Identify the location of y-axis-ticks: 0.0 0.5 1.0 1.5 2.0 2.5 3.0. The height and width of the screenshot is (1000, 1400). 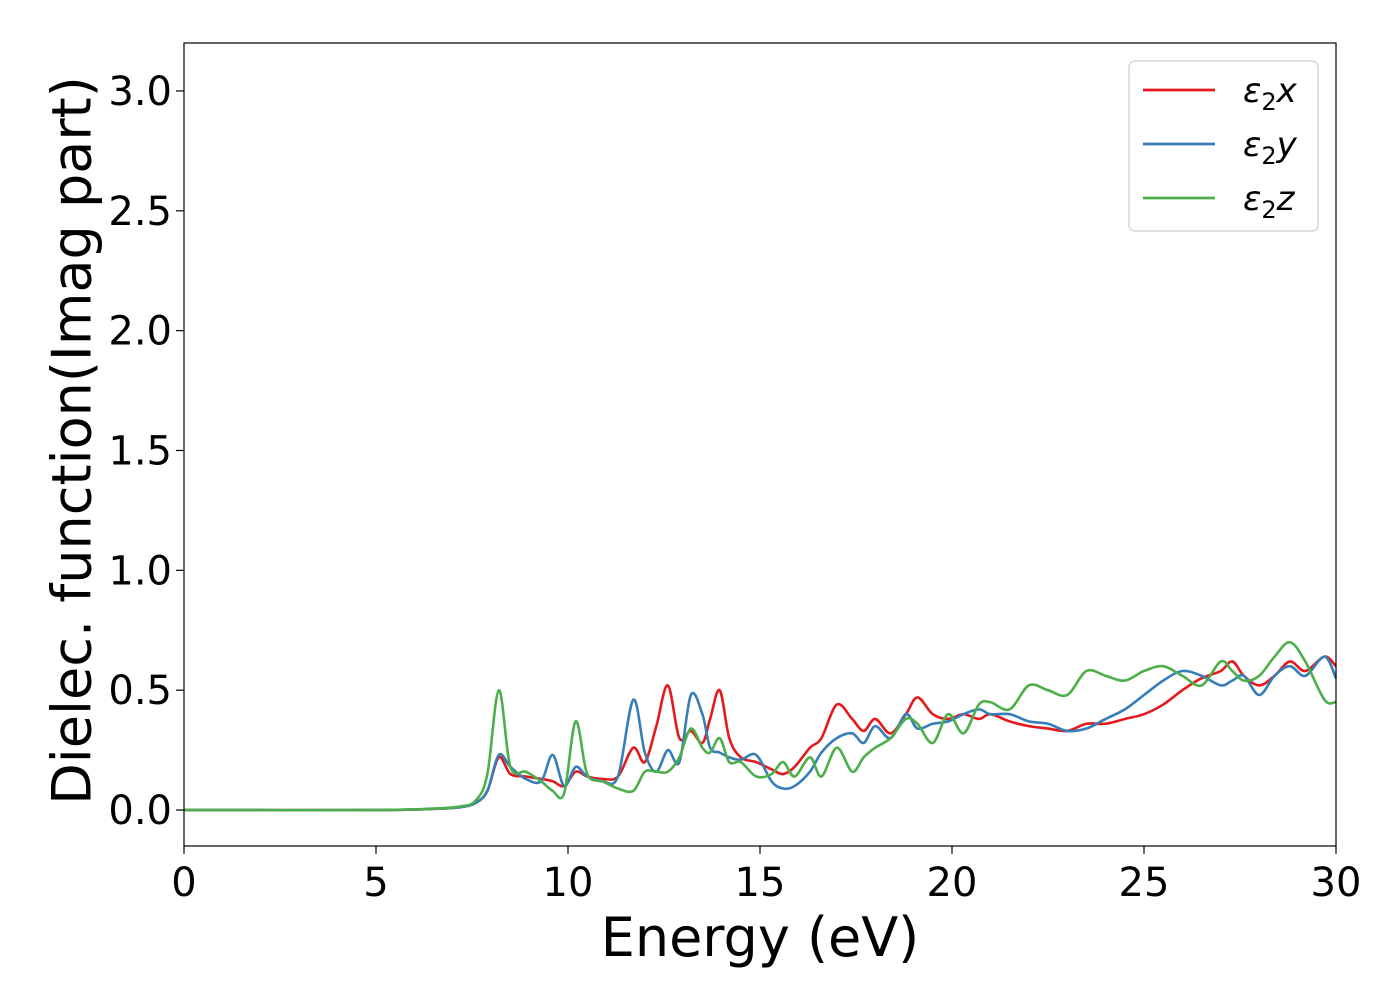
(146, 451).